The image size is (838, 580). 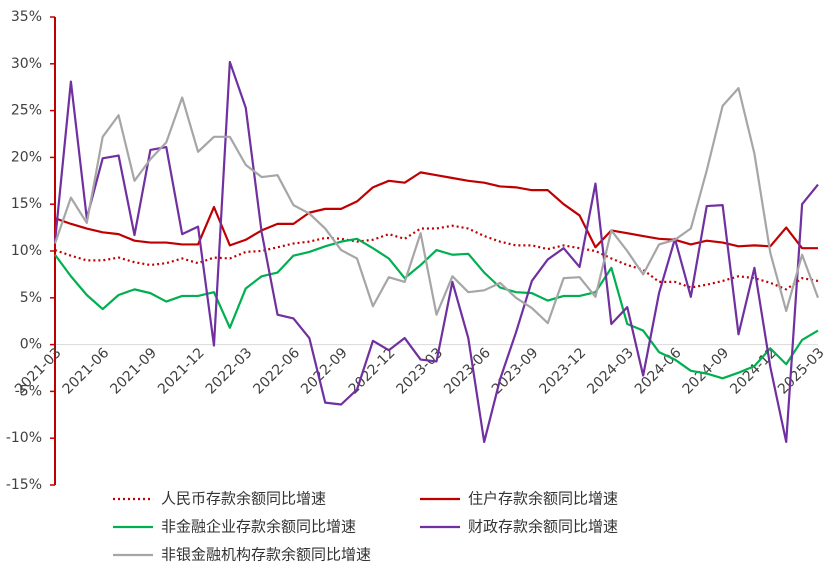 What do you see at coordinates (86, 371) in the screenshot?
I see `x-tick-label: 2021-06` at bounding box center [86, 371].